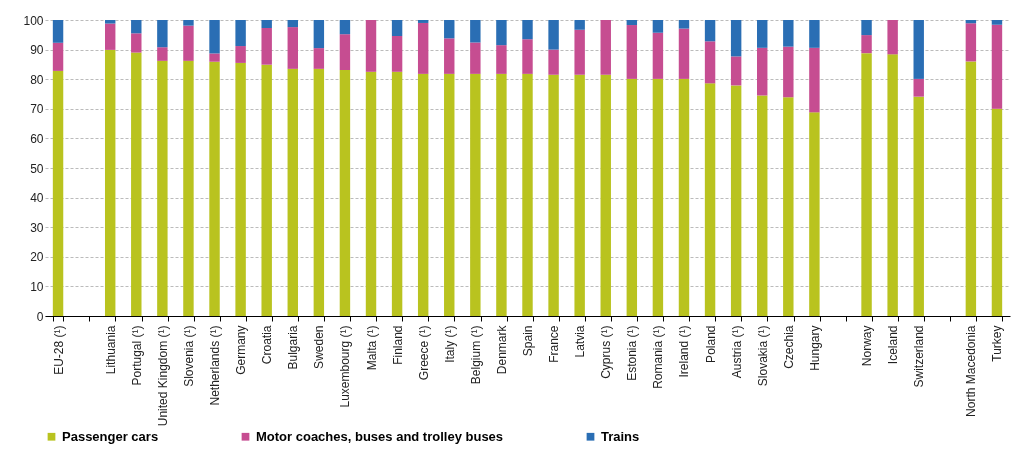  Describe the element at coordinates (293, 347) in the screenshot. I see `x-tick-label: Bulgaria` at that location.